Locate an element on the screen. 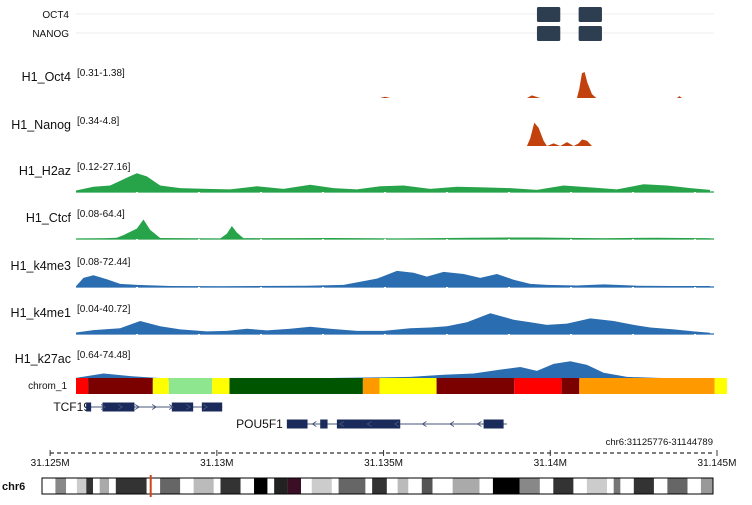  signal-track-label: H1_k4me1 is located at coordinates (41, 313).